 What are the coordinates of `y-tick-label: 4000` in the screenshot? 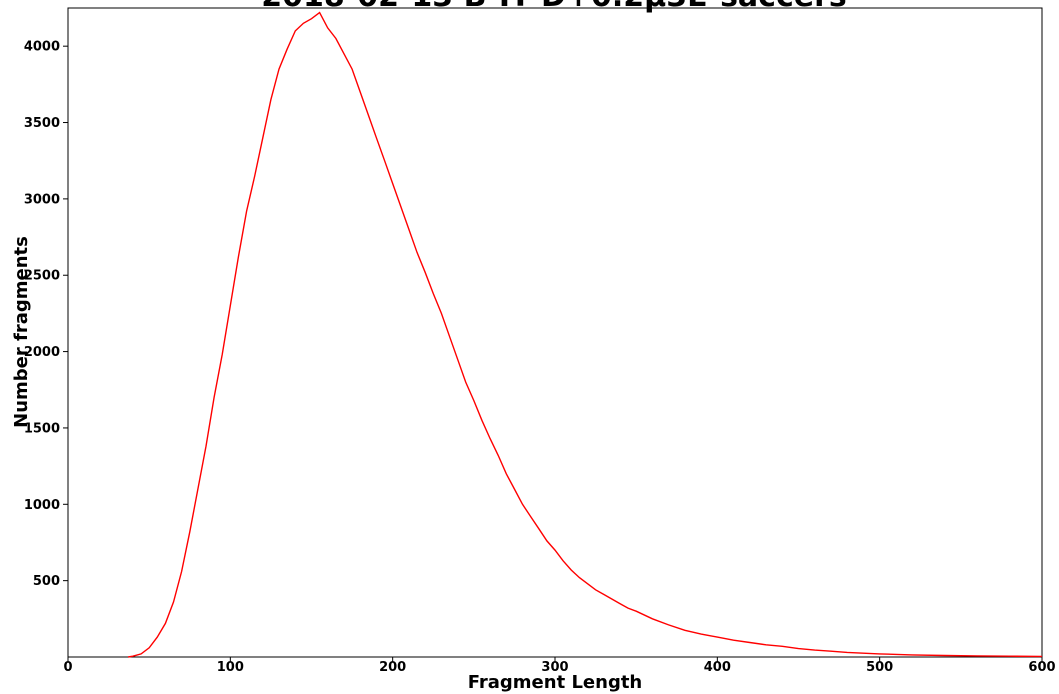 It's located at (42, 47).